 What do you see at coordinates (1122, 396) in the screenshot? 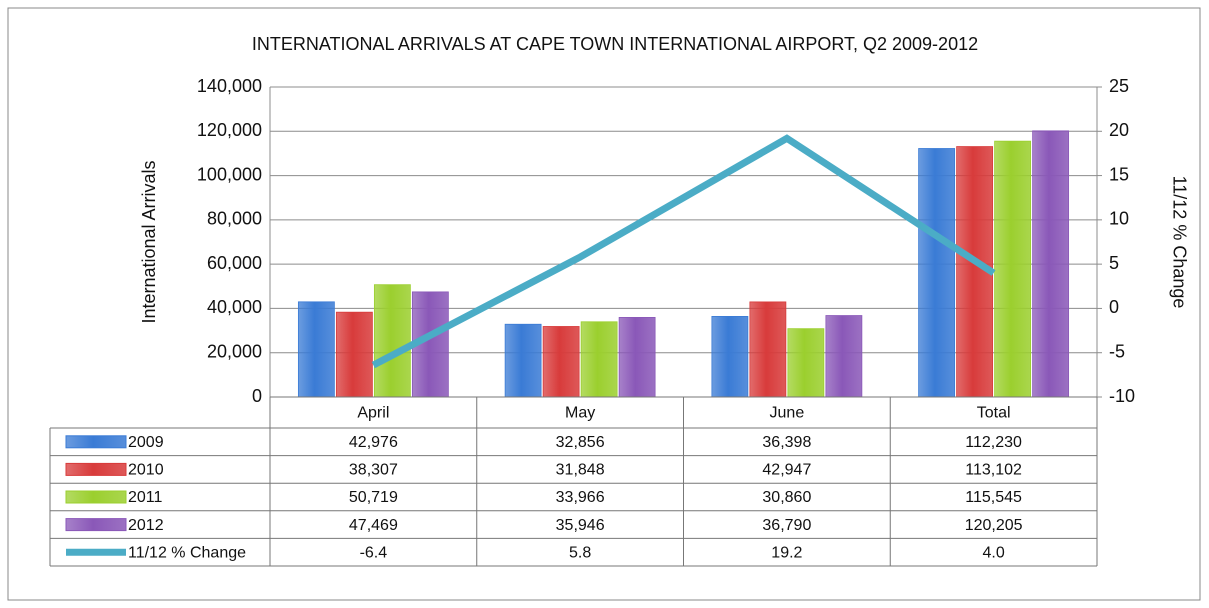
I see `y2-tick-label: -10` at bounding box center [1122, 396].